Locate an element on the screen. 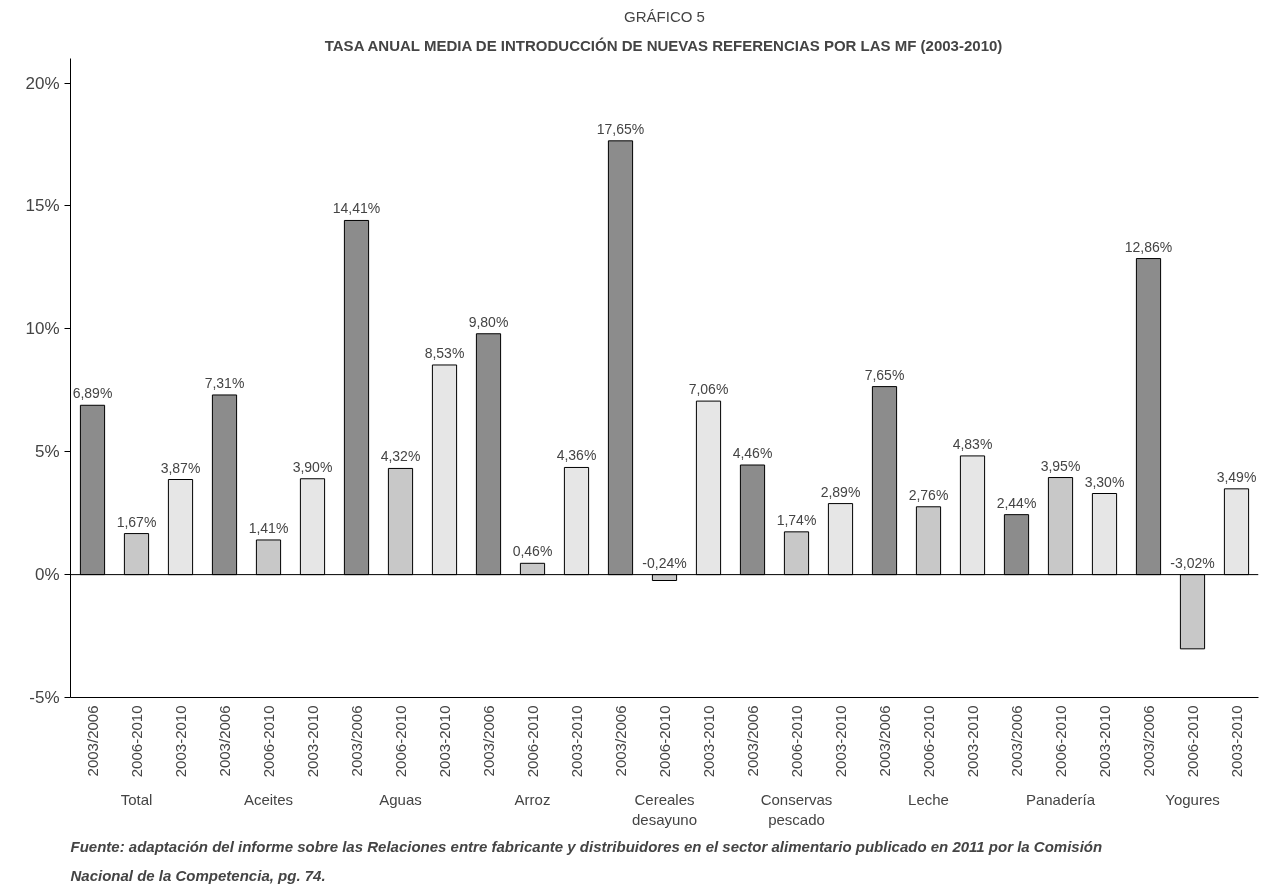 The height and width of the screenshot is (888, 1266). data-label: 14,41% is located at coordinates (356, 208).